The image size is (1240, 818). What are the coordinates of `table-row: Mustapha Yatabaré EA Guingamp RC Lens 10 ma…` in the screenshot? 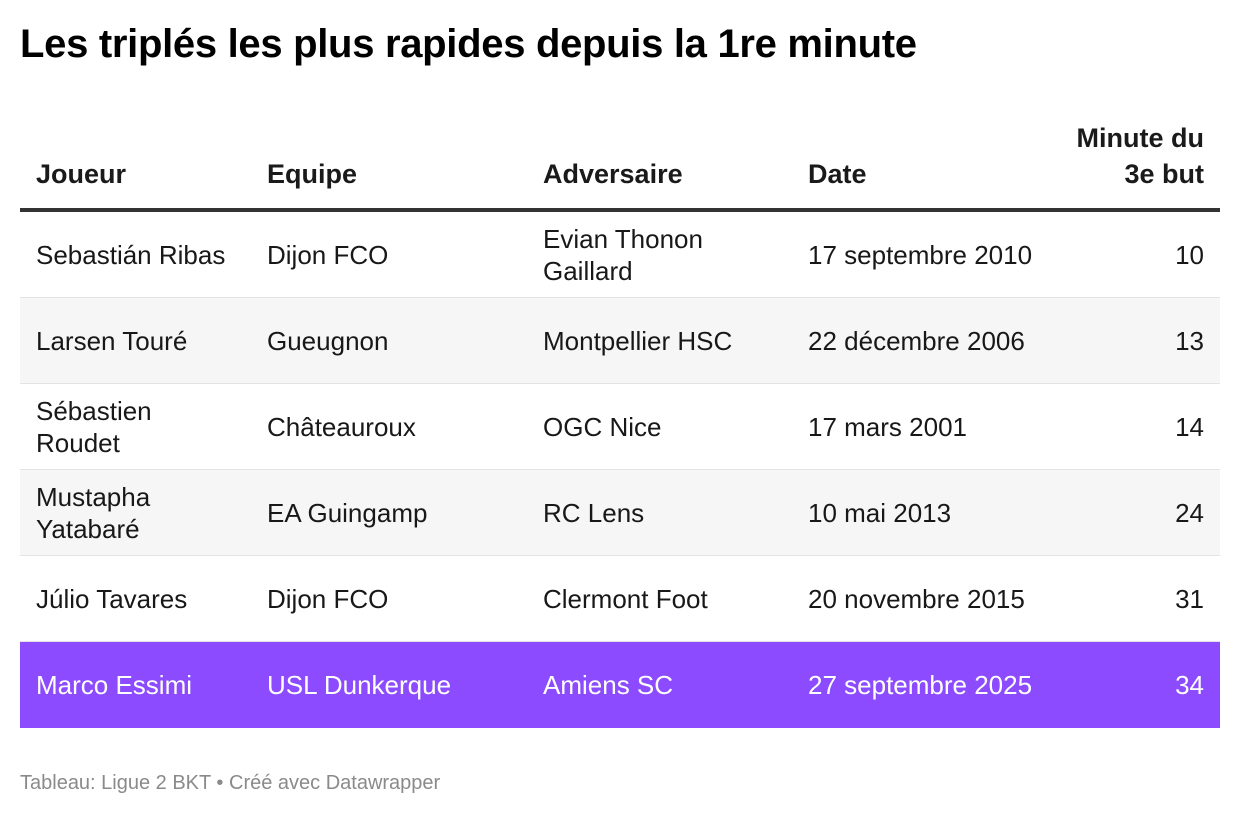 It's located at (620, 513).